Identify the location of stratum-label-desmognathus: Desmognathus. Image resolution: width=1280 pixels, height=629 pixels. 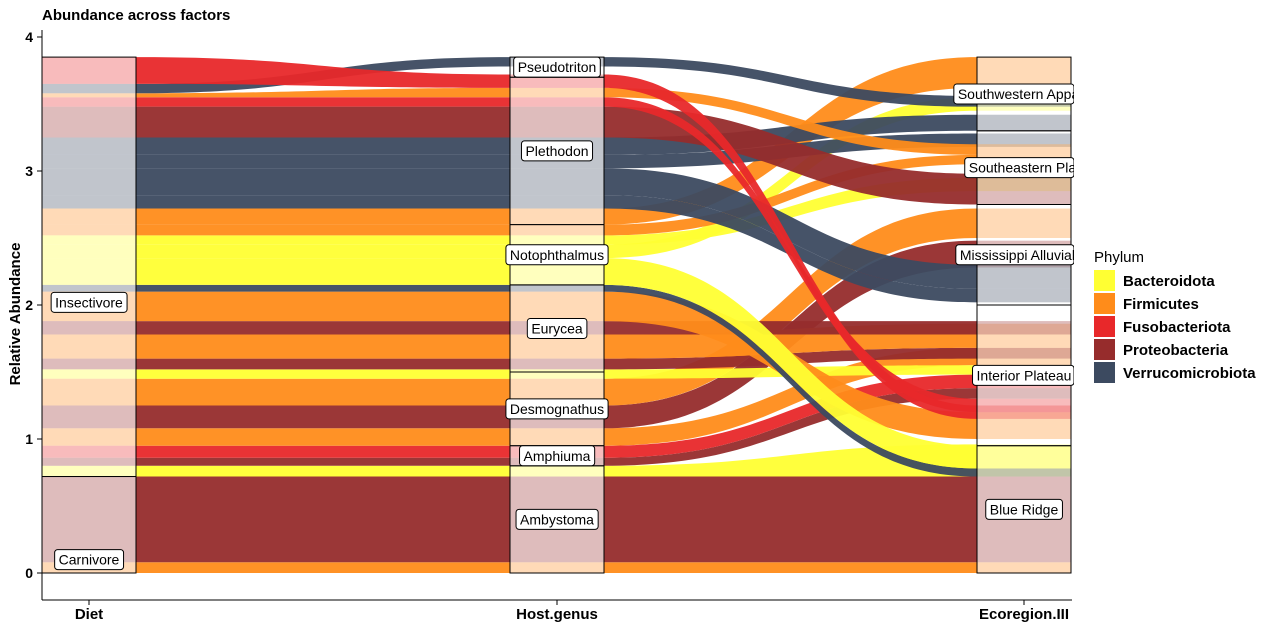
(557, 409).